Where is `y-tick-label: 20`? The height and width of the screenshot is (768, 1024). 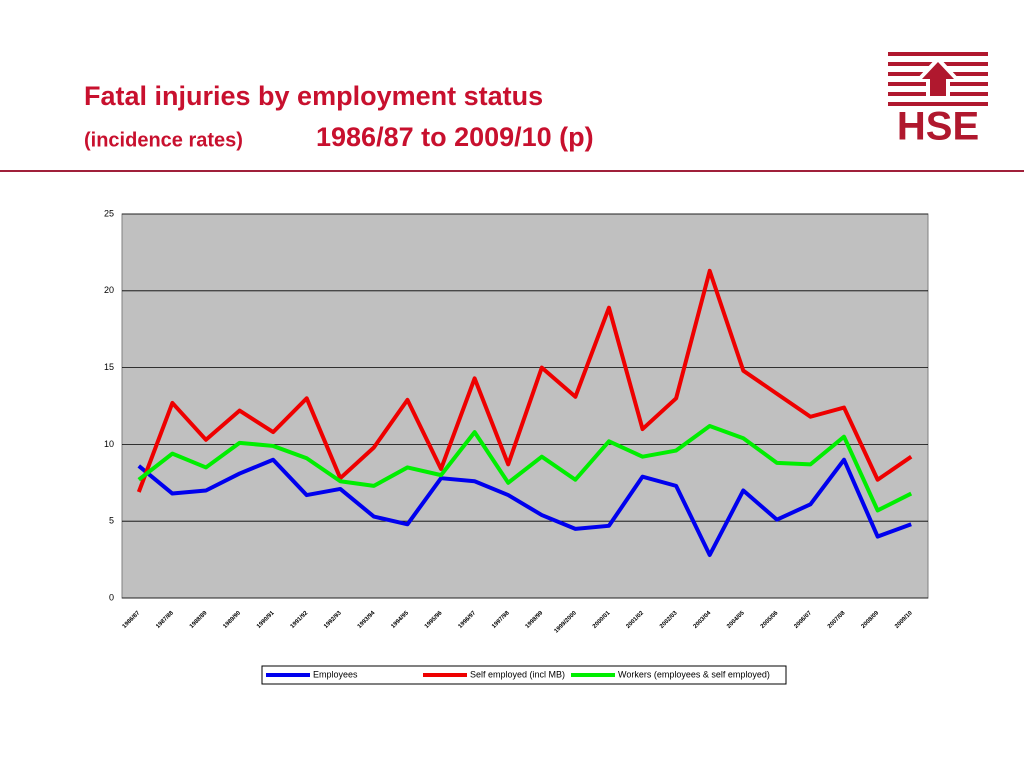
y-tick-label: 20 is located at coordinates (109, 290).